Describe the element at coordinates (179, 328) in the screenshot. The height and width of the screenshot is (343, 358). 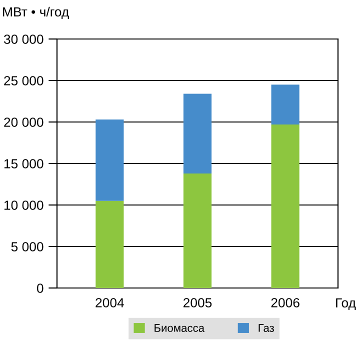
I see `legend-label: Биомасса` at that location.